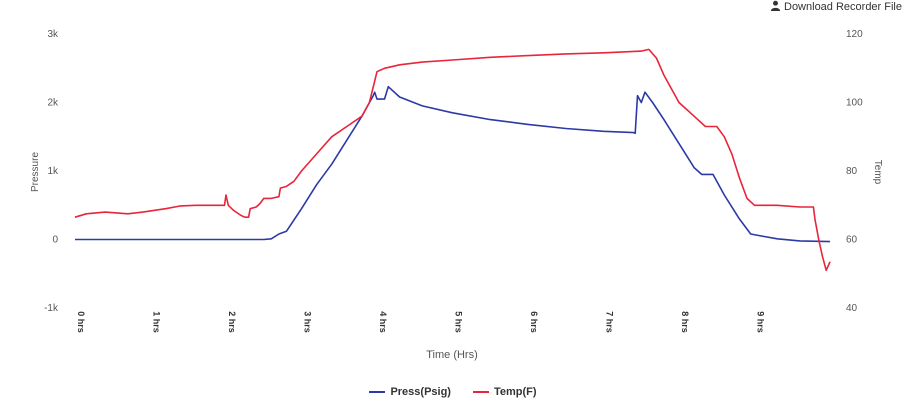 Image resolution: width=906 pixels, height=402 pixels. What do you see at coordinates (852, 240) in the screenshot?
I see `y-right-tick-label: 60` at bounding box center [852, 240].